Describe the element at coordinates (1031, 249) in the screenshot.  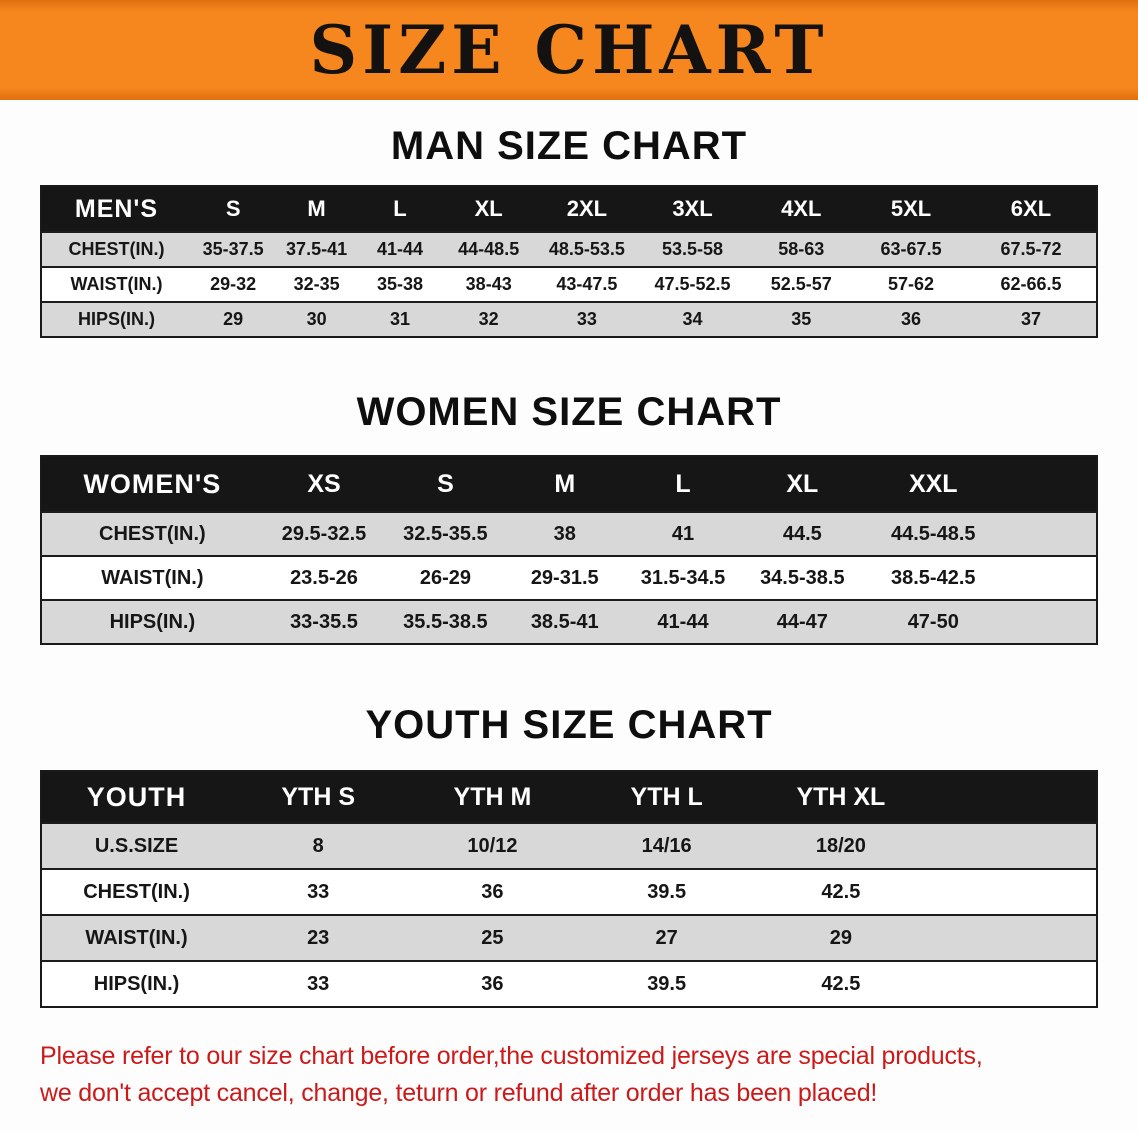
I see `data-cell: 67.5-72` at that location.